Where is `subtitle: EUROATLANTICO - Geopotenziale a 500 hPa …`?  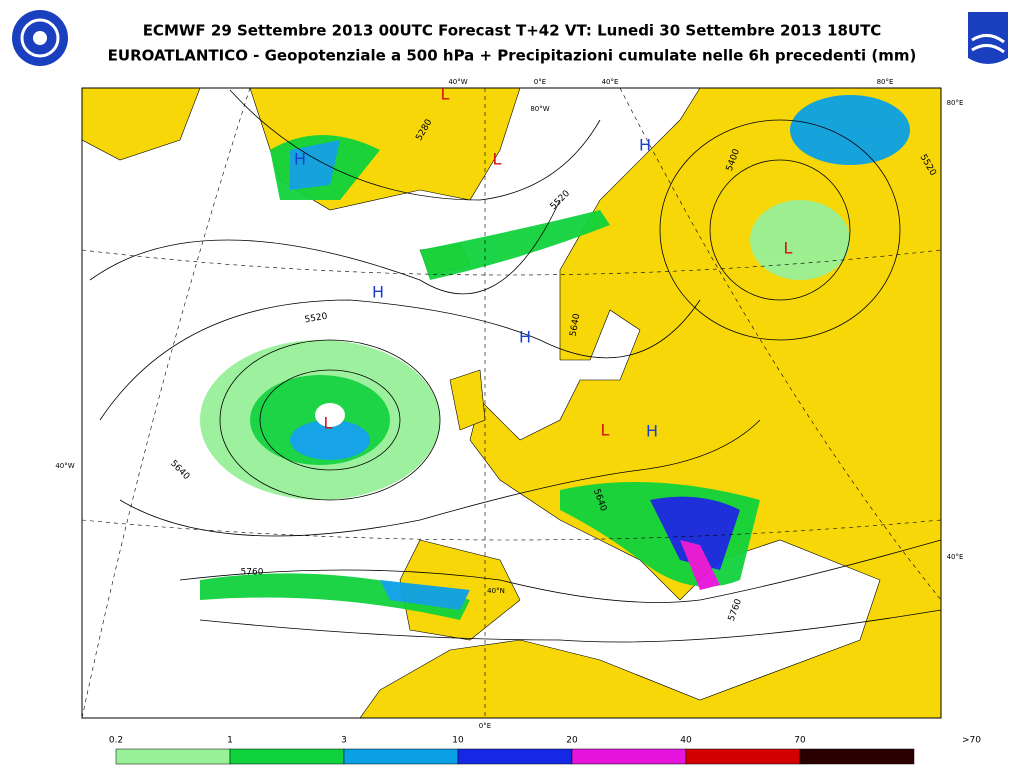
subtitle: EUROATLANTICO - Geopotenziale a 500 hPa … is located at coordinates (512, 56).